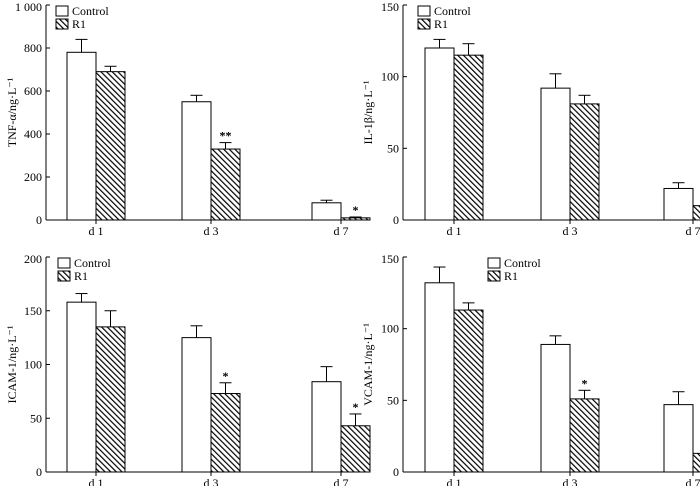 Image resolution: width=700 pixels, height=486 pixels. I want to click on y-axis-label: VCAM-1/ng·L⁻¹, so click(368, 364).